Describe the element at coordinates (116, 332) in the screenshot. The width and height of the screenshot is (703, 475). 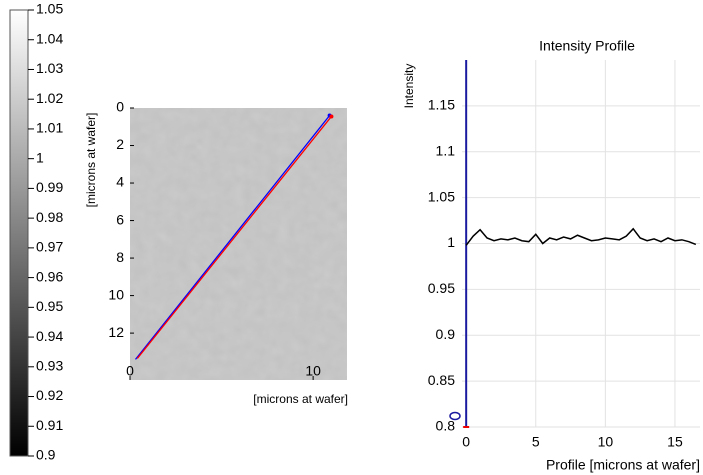
I see `y-tick-label: 12` at that location.